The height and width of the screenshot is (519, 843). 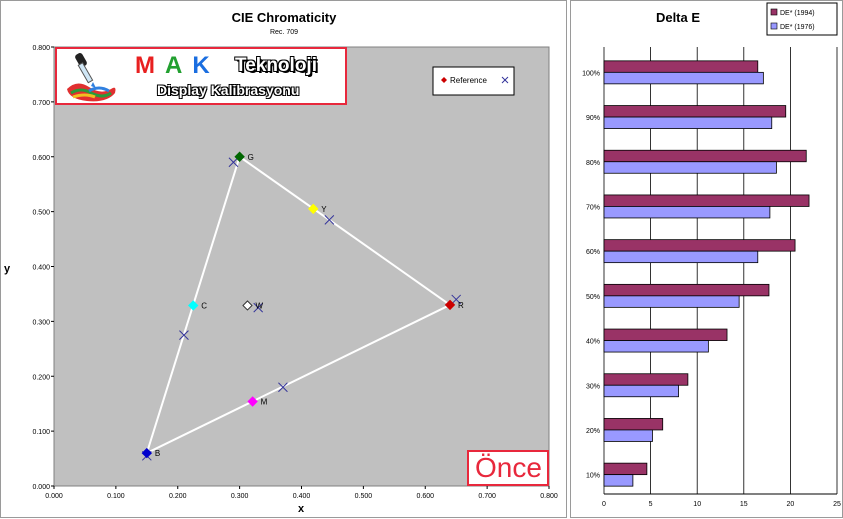 I want to click on logo-box: MAK Teknoloji Display Kalibrasyonu, so click(x=201, y=76).